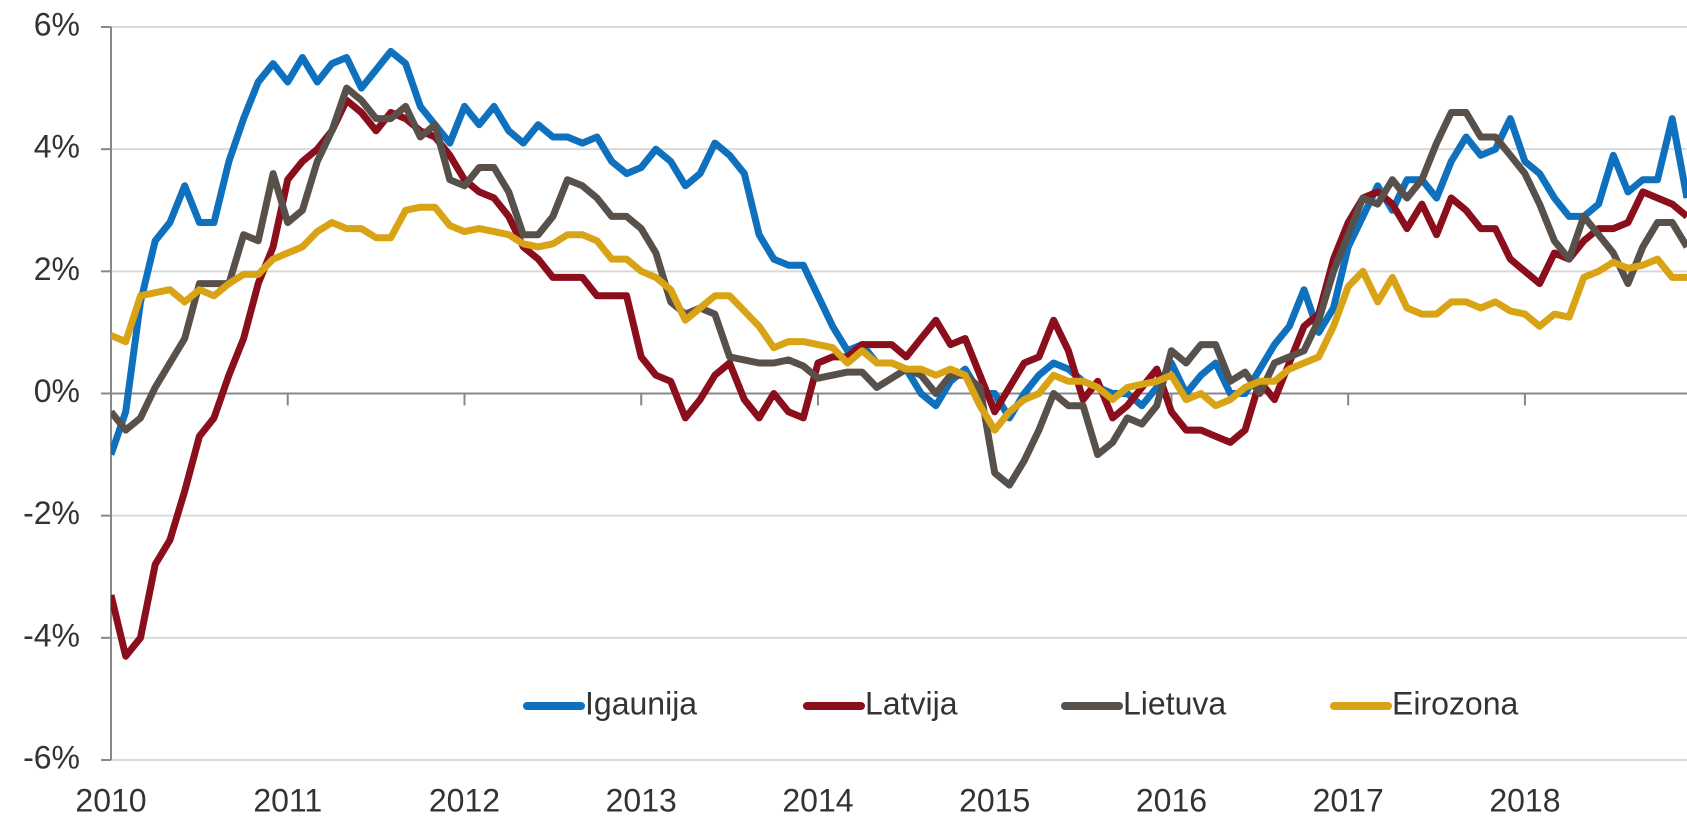  What do you see at coordinates (641, 800) in the screenshot?
I see `x-tick-label: 2013` at bounding box center [641, 800].